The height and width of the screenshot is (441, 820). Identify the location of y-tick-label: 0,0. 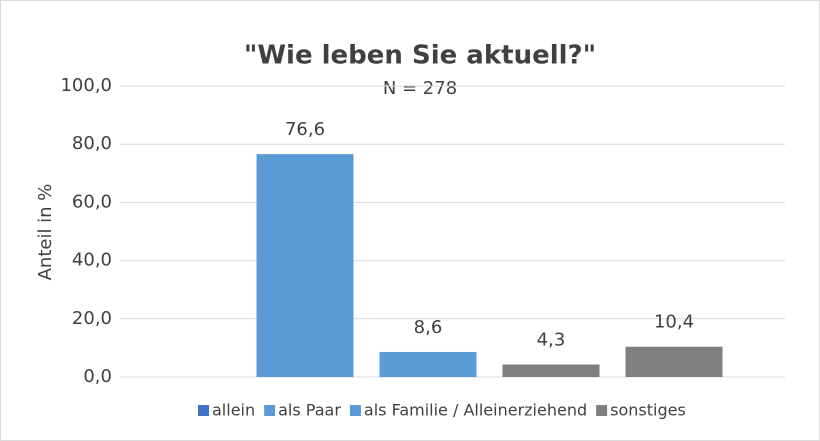
(97, 376).